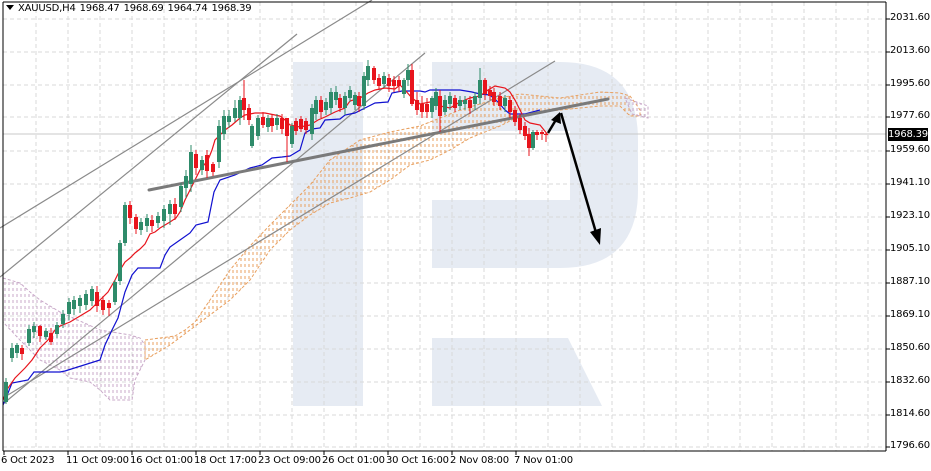 The height and width of the screenshot is (471, 931). What do you see at coordinates (910, 248) in the screenshot?
I see `price-label: 1905.10` at bounding box center [910, 248].